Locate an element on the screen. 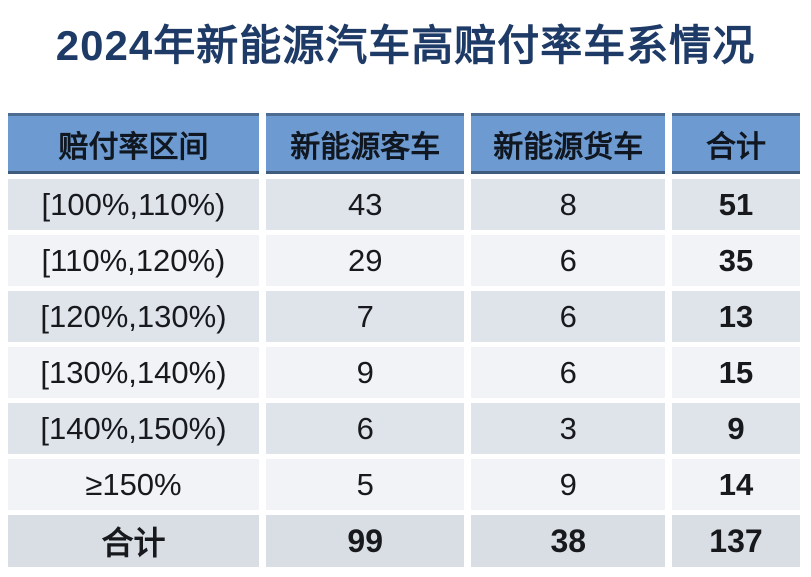 Image resolution: width=811 pixels, height=577 pixels. header-cell-total: 合计 is located at coordinates (736, 143).